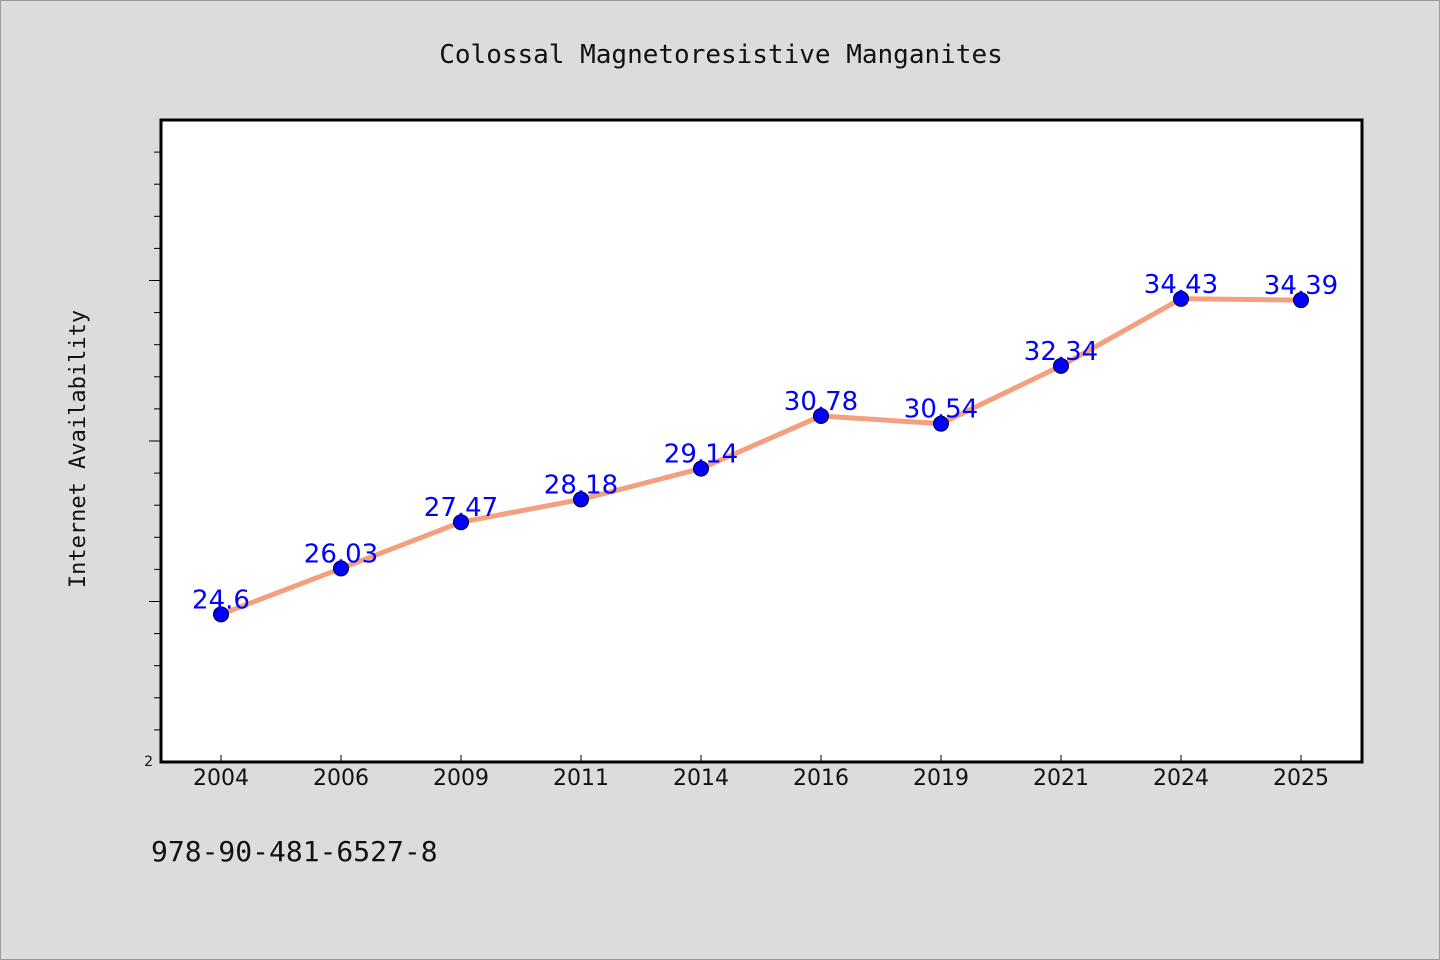  What do you see at coordinates (461, 778) in the screenshot?
I see `x-tick-label: 2009` at bounding box center [461, 778].